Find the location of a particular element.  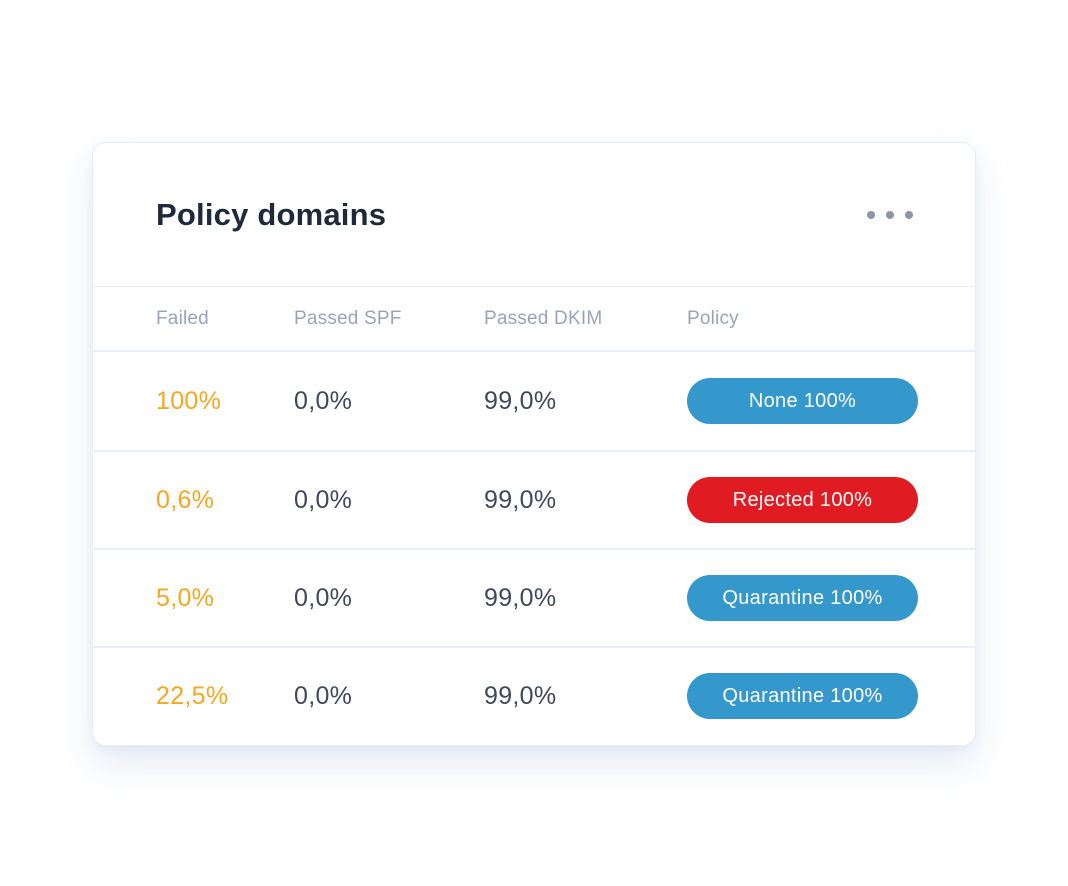

cell-failed: 0,6% is located at coordinates (185, 499).